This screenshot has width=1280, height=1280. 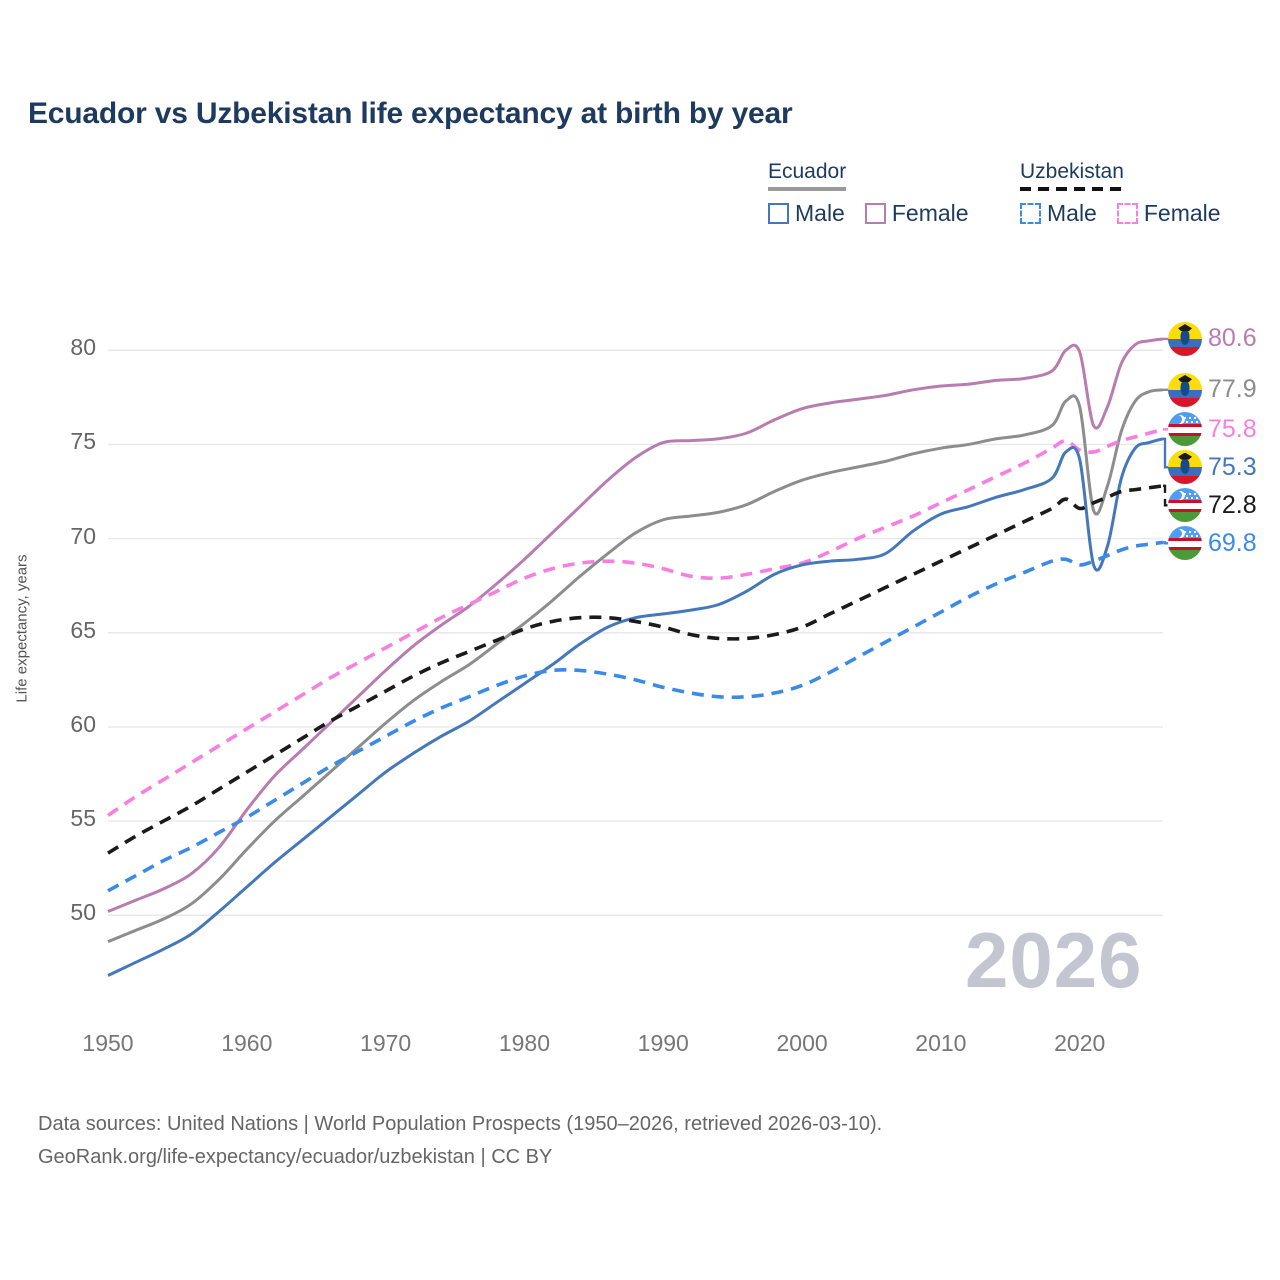 What do you see at coordinates (807, 171) in the screenshot?
I see `legend-group-title-ecuador: Ecuador` at bounding box center [807, 171].